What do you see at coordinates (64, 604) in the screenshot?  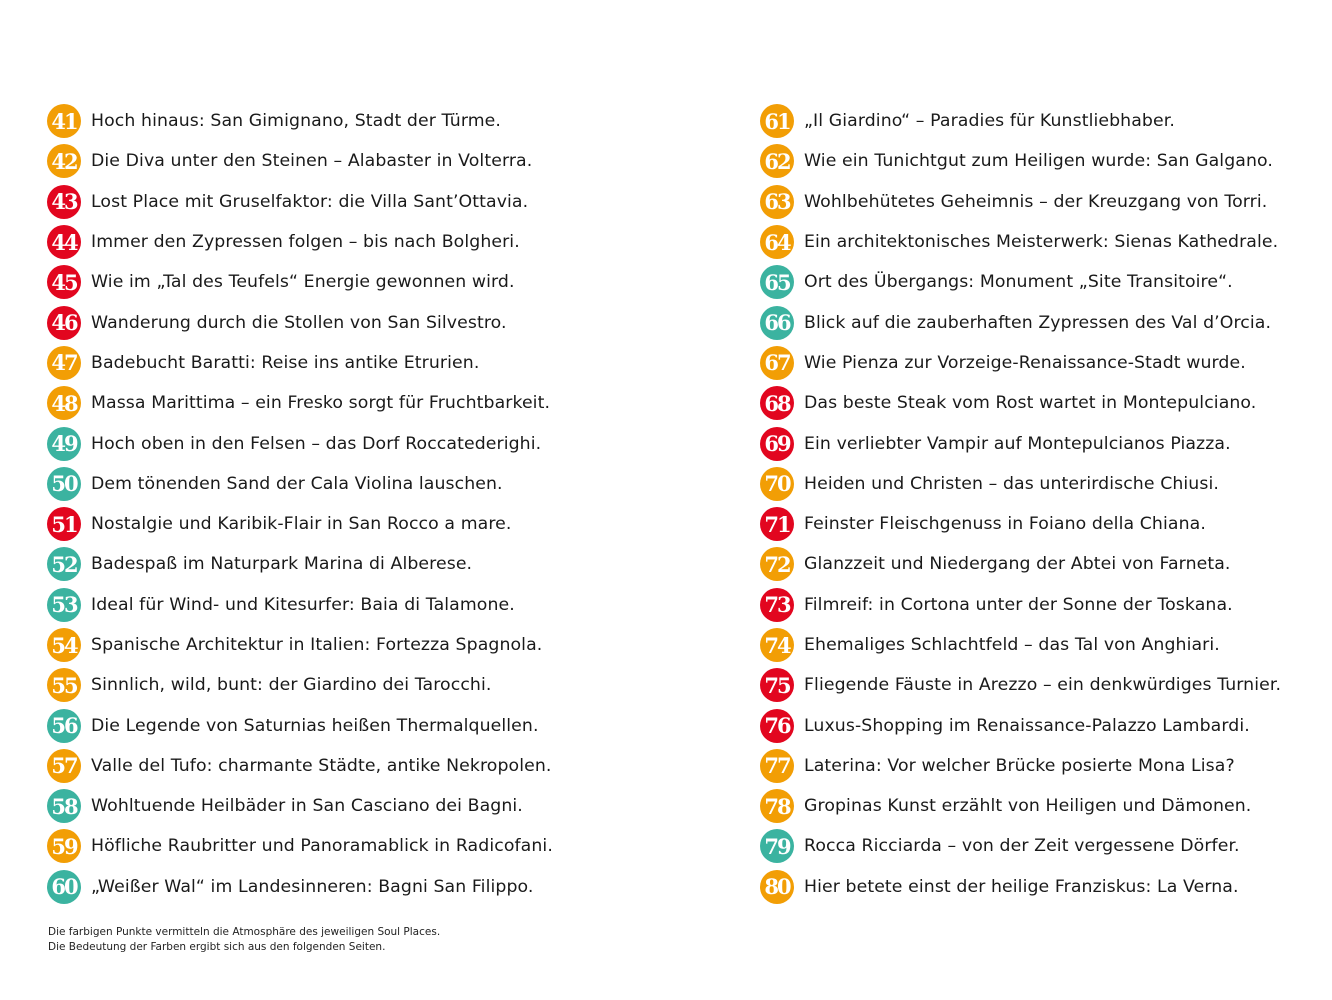 I see `number-badge: 53` at bounding box center [64, 604].